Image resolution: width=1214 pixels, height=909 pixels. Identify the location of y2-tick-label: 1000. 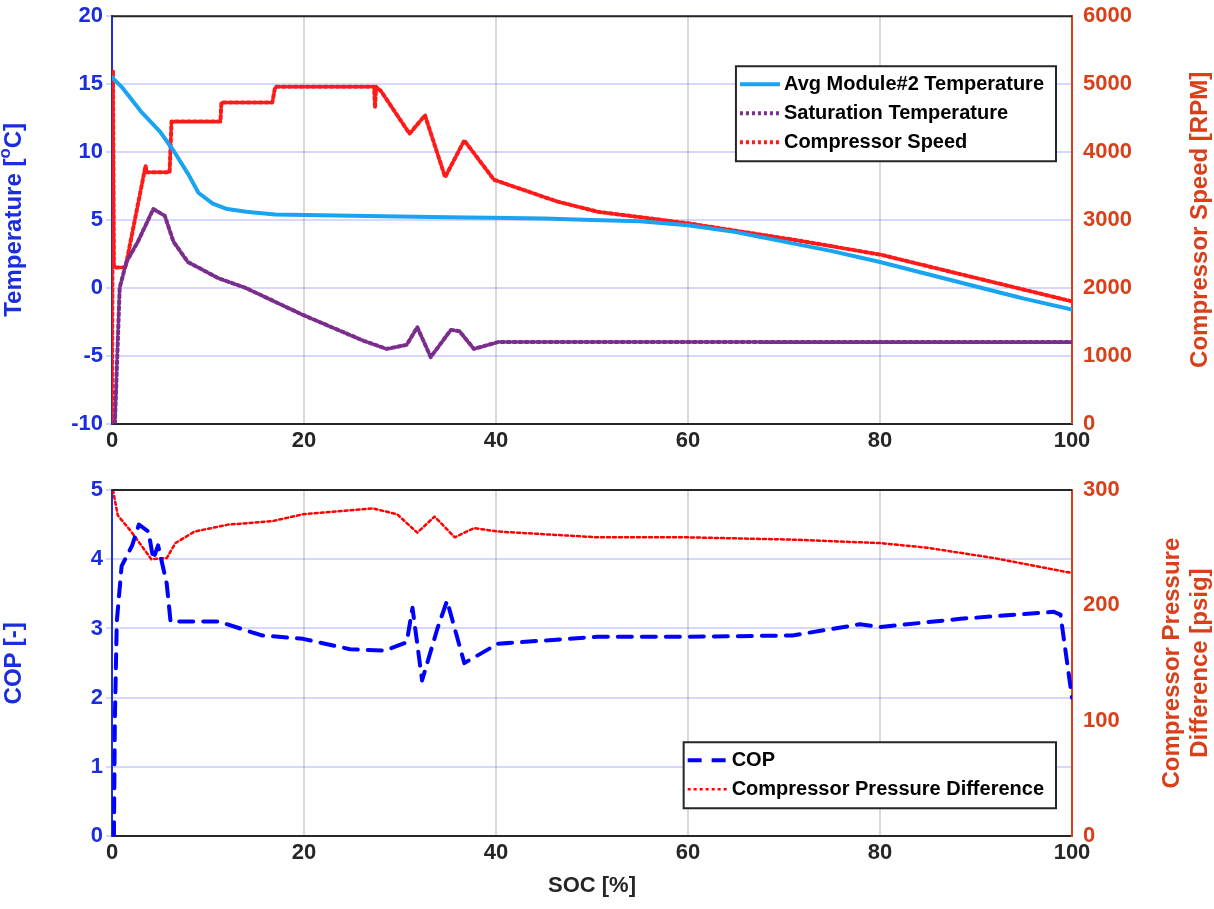
(1107, 354).